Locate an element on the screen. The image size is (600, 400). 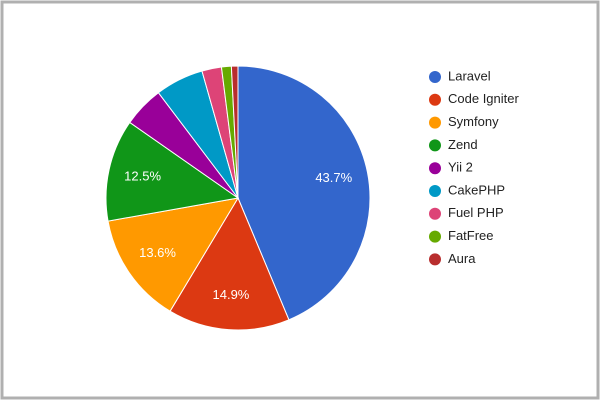
legend-label: Laravel is located at coordinates (469, 75).